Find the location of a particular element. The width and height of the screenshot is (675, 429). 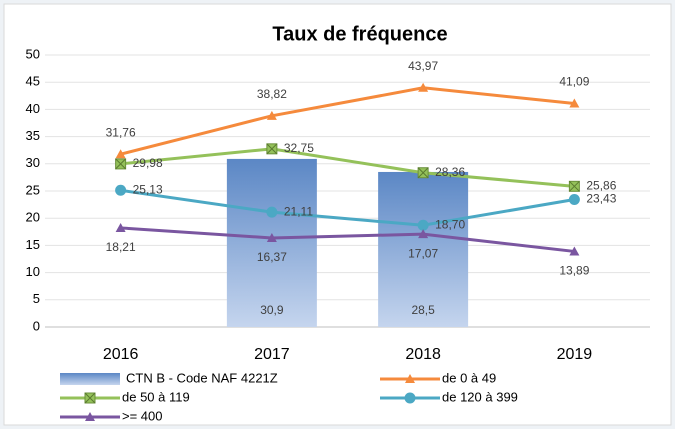

data-label: 28,36 is located at coordinates (450, 172).